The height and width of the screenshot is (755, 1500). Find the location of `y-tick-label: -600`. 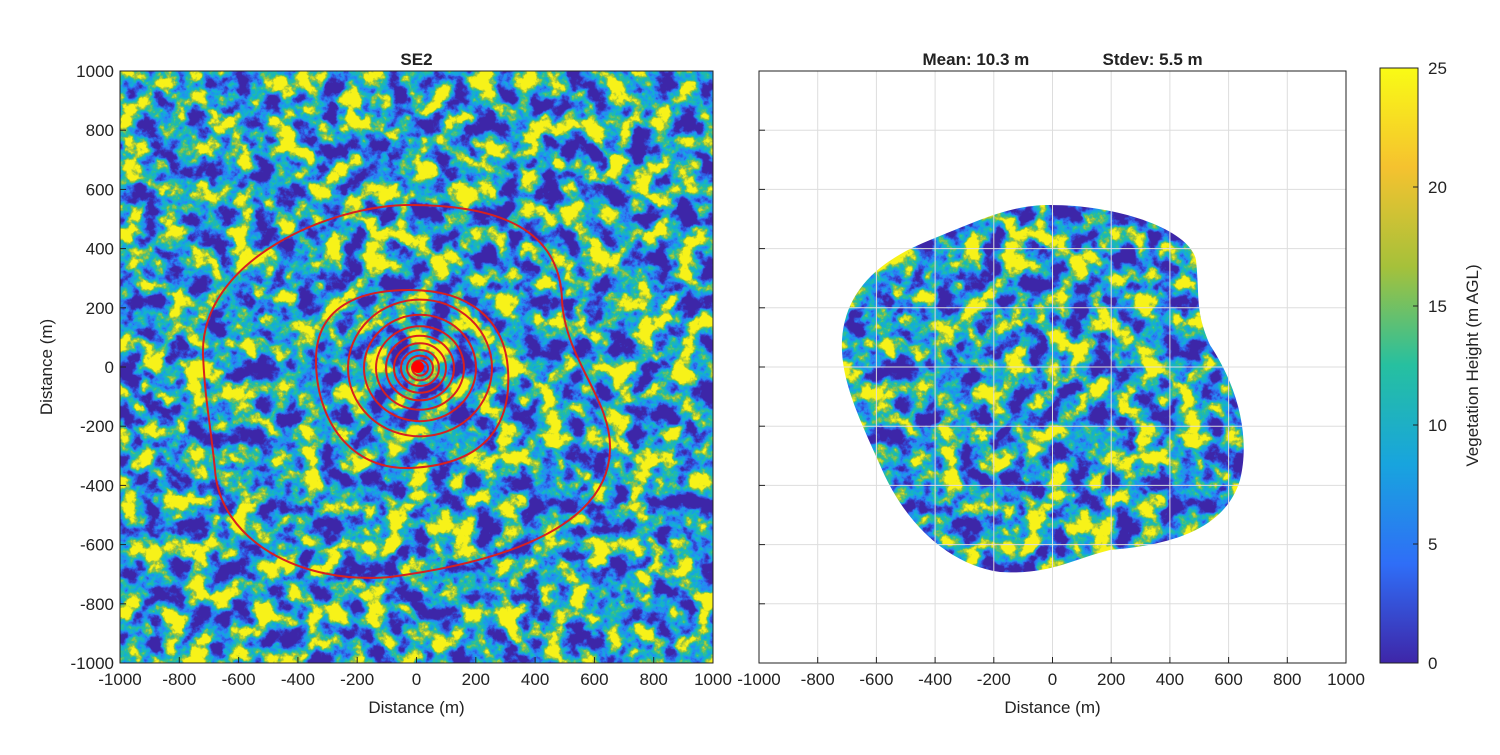

y-tick-label: -600 is located at coordinates (97, 545).